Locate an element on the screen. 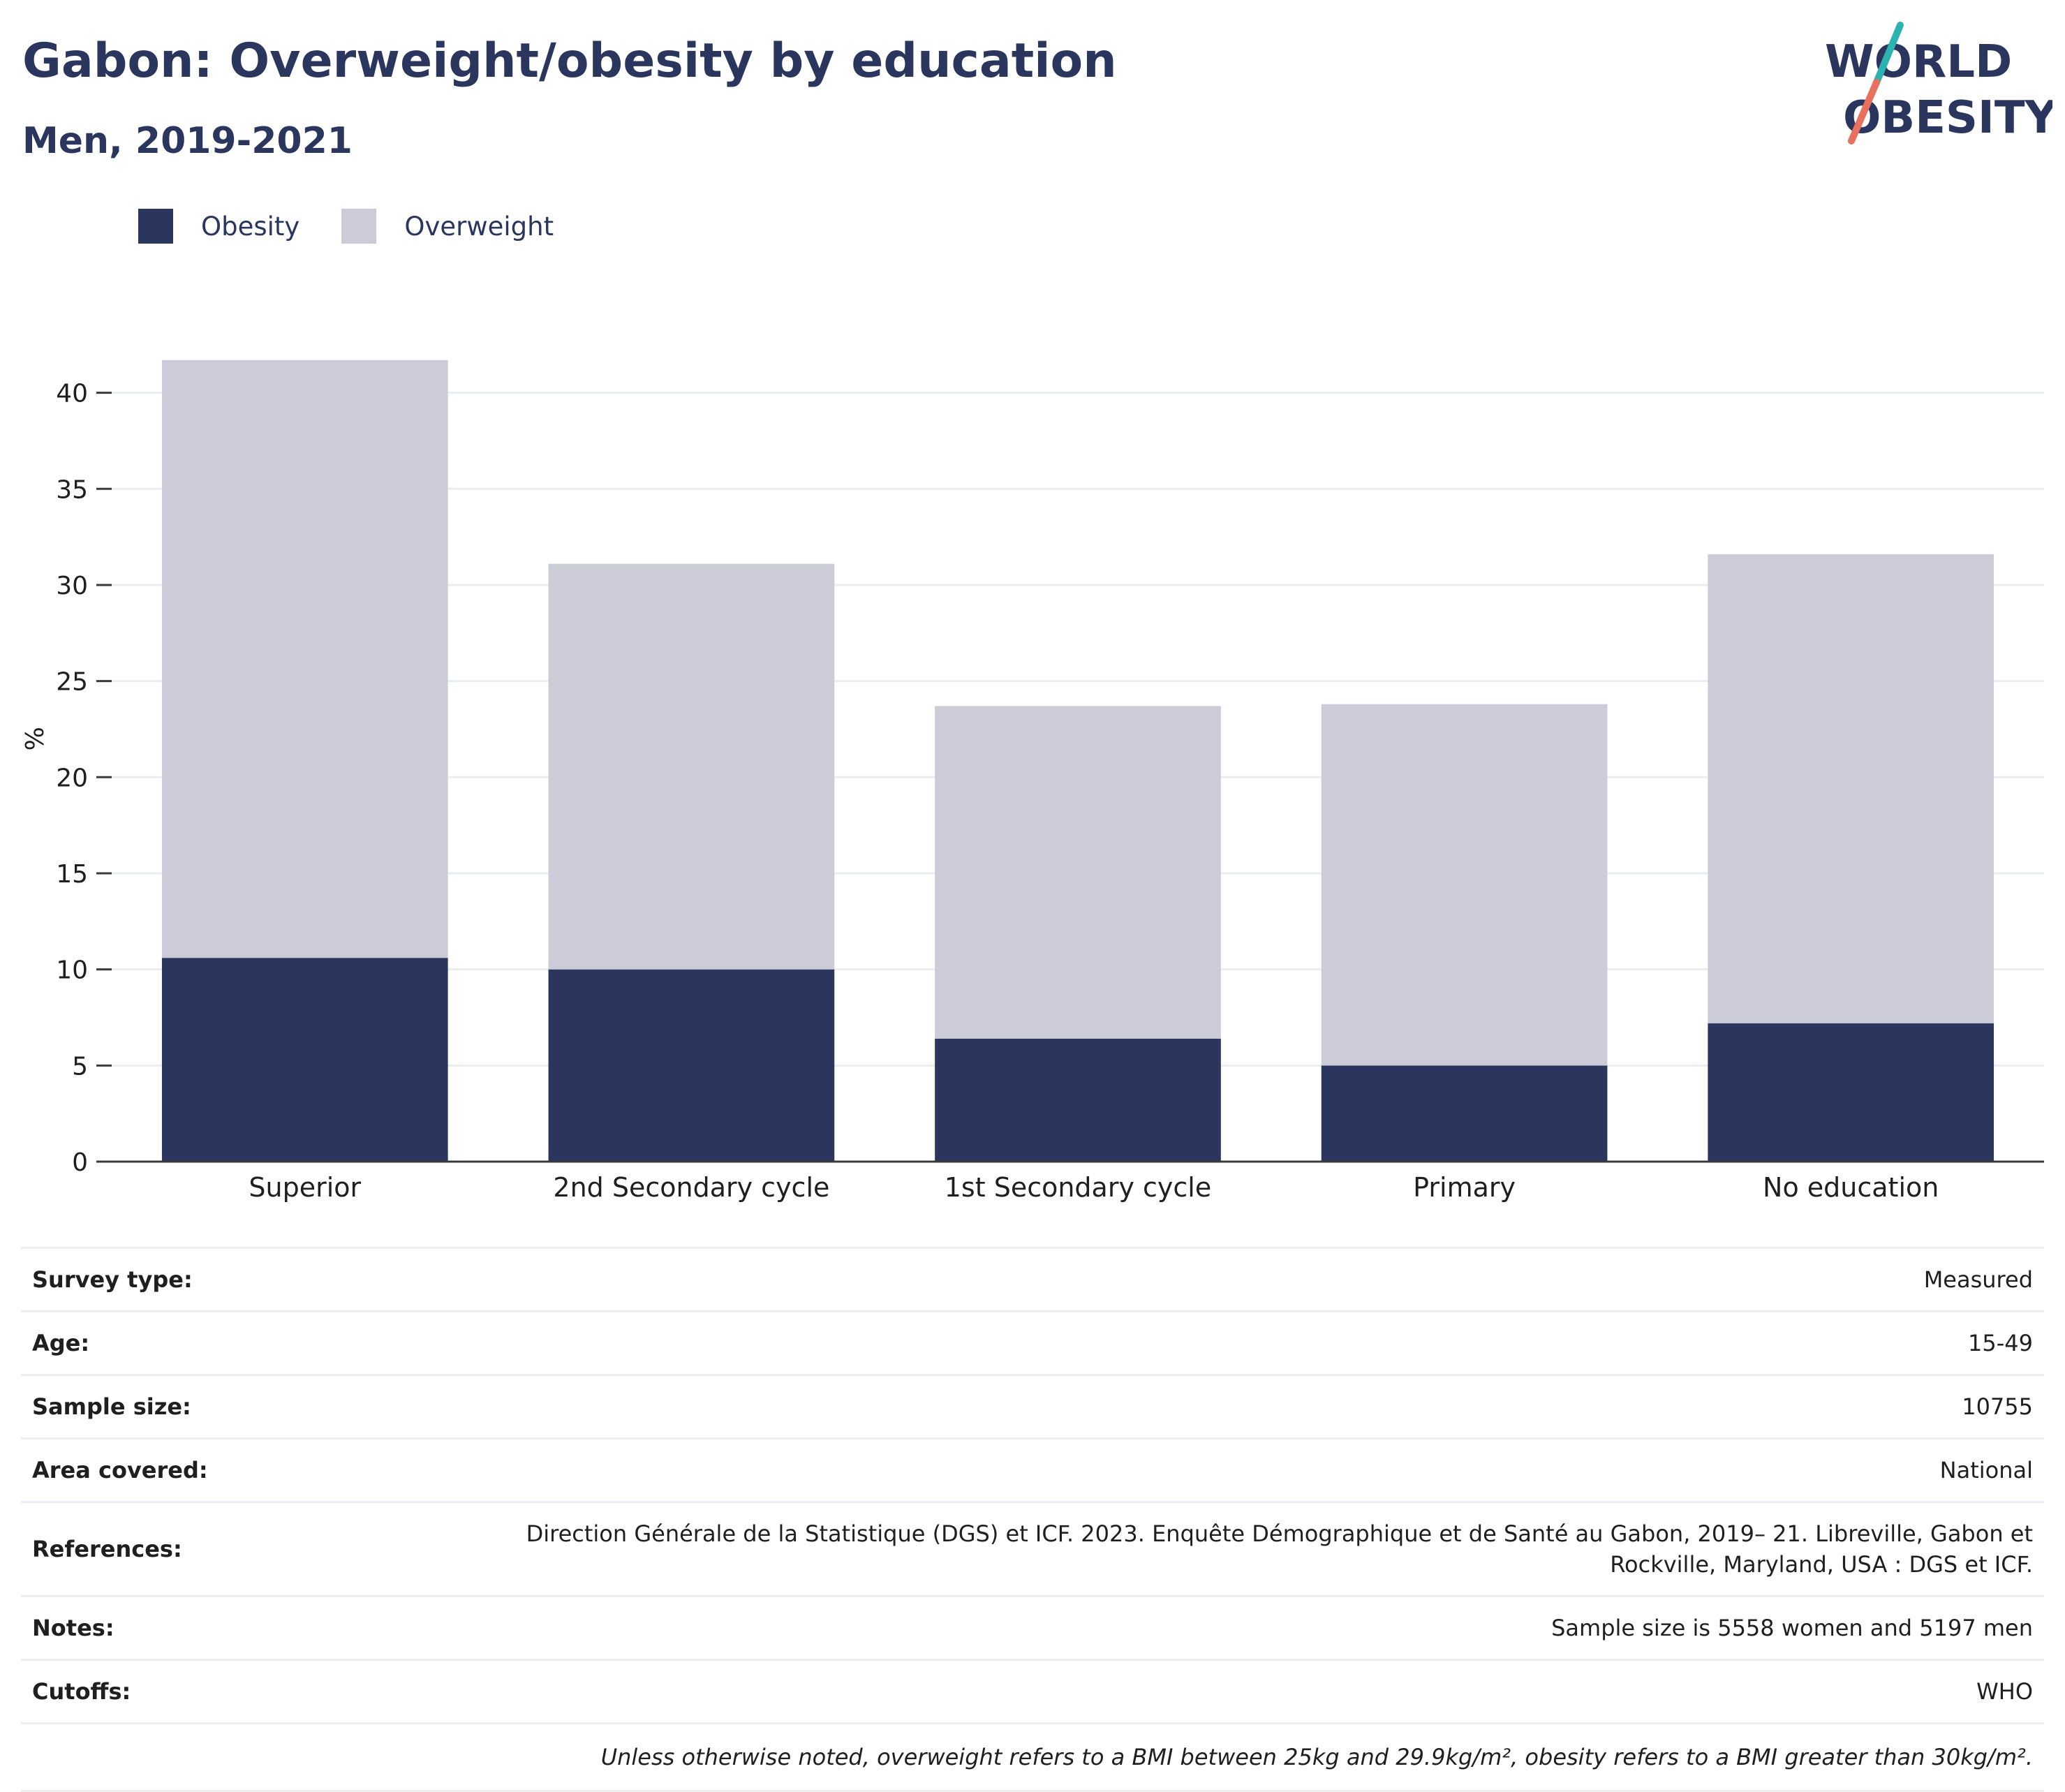 Image resolution: width=2065 pixels, height=1792 pixels. legend-label-obesity: Obesity is located at coordinates (250, 226).